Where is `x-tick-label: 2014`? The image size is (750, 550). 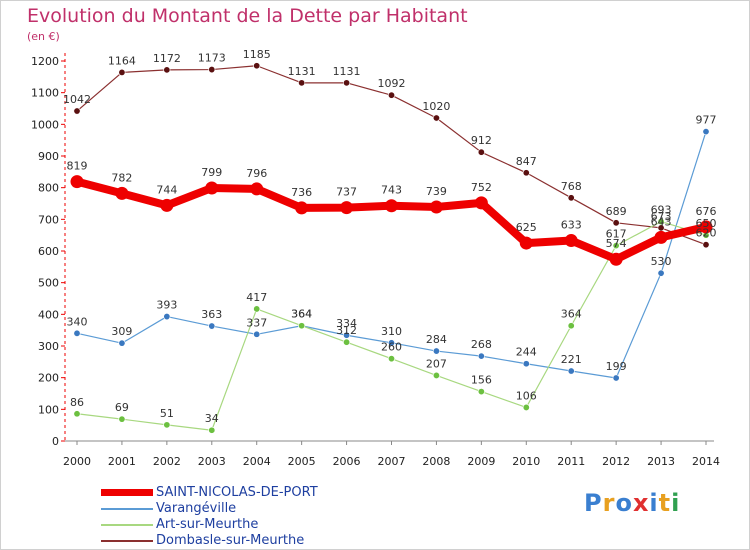
x-tick-label: 2014 is located at coordinates (706, 461).